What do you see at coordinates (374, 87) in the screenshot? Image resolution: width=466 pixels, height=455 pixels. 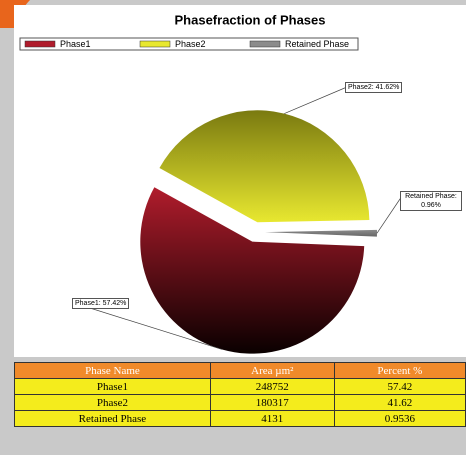 I see `data-label: Phase2: 41.62%` at bounding box center [374, 87].